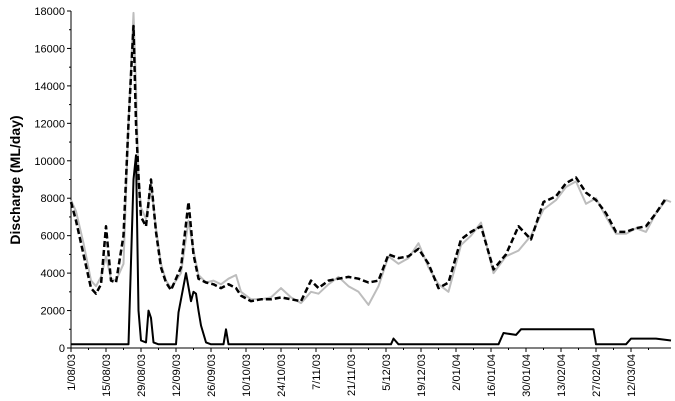 The height and width of the screenshot is (401, 675). Describe the element at coordinates (142, 375) in the screenshot. I see `x-tick-label: 29/08/03` at that location.